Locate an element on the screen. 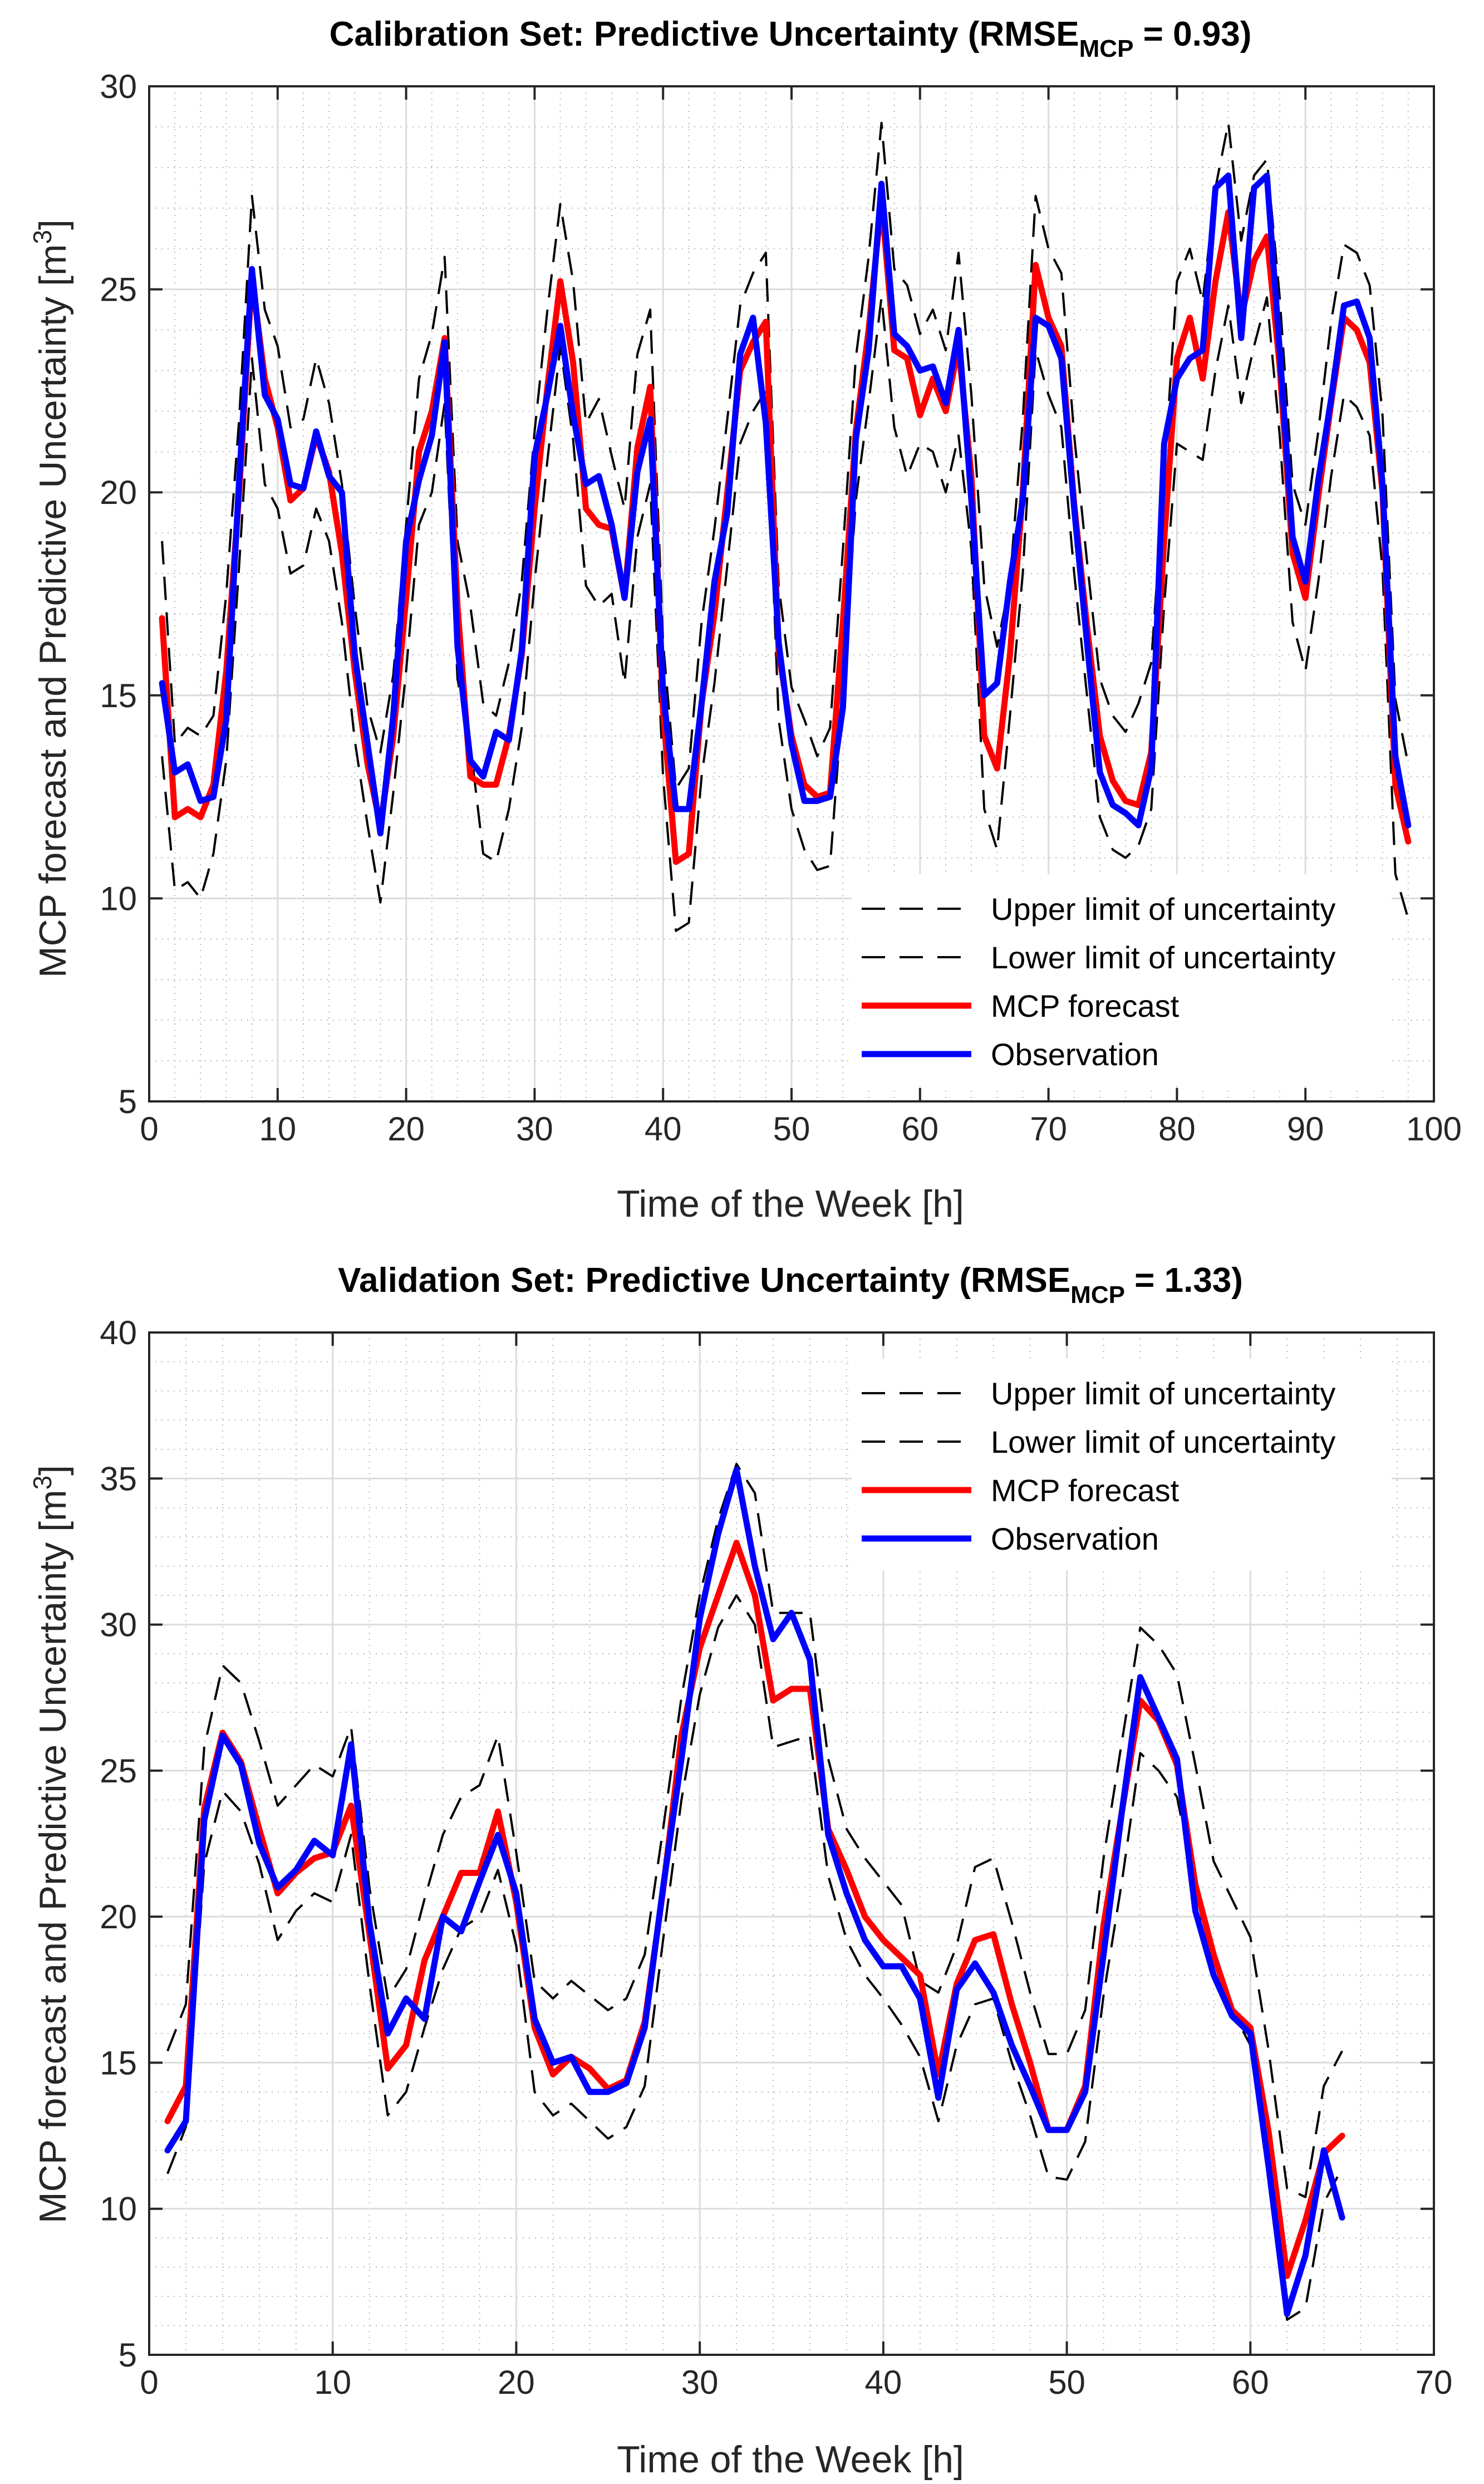  calibration-x-tick-label: 50 is located at coordinates (791, 1129).